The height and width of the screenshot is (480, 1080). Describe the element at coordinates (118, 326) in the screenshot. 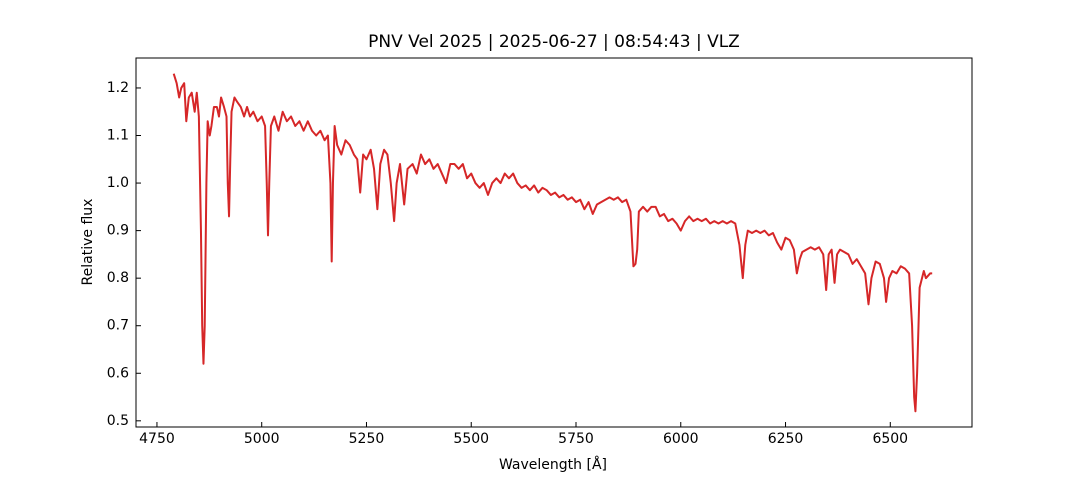

I see `y-tick-label: 0.7` at that location.